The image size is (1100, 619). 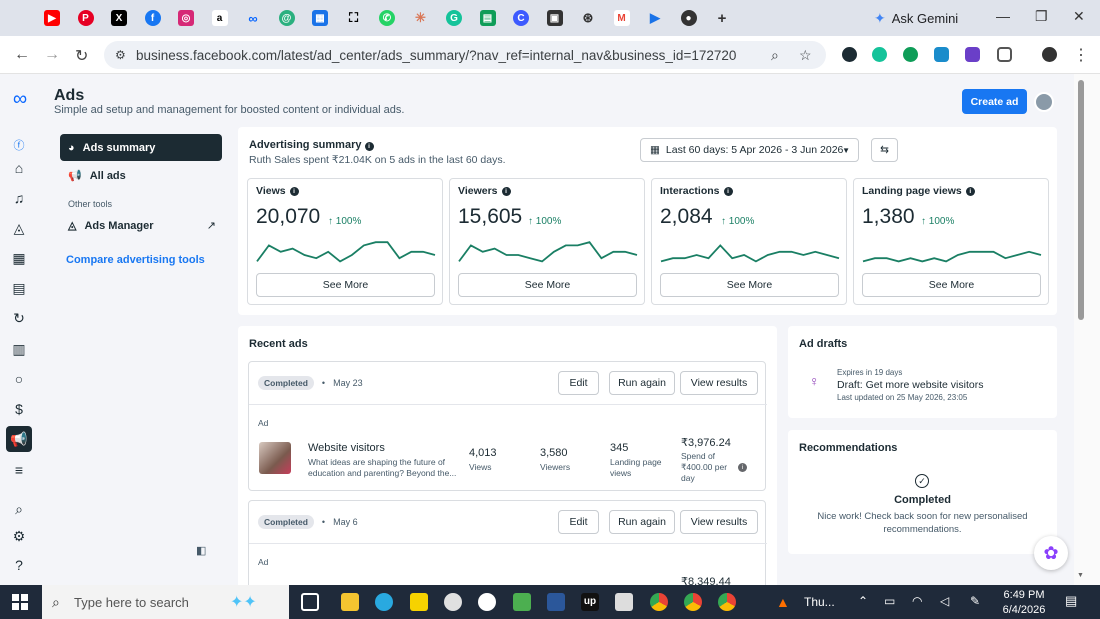 I want to click on clock-time: 6:49 PM, so click(x=1024, y=595).